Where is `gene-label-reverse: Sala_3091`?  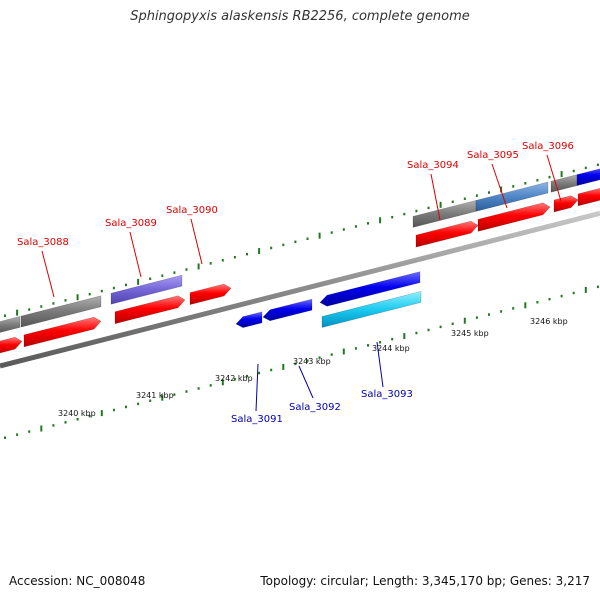 gene-label-reverse: Sala_3091 is located at coordinates (257, 419).